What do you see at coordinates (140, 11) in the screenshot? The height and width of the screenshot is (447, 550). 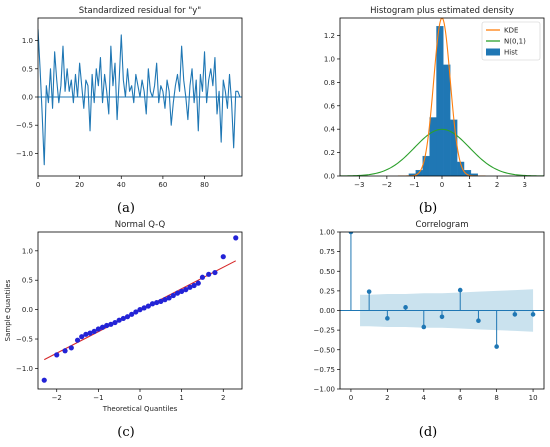 I see `chart-title: Standardized residual for "y"` at bounding box center [140, 11].